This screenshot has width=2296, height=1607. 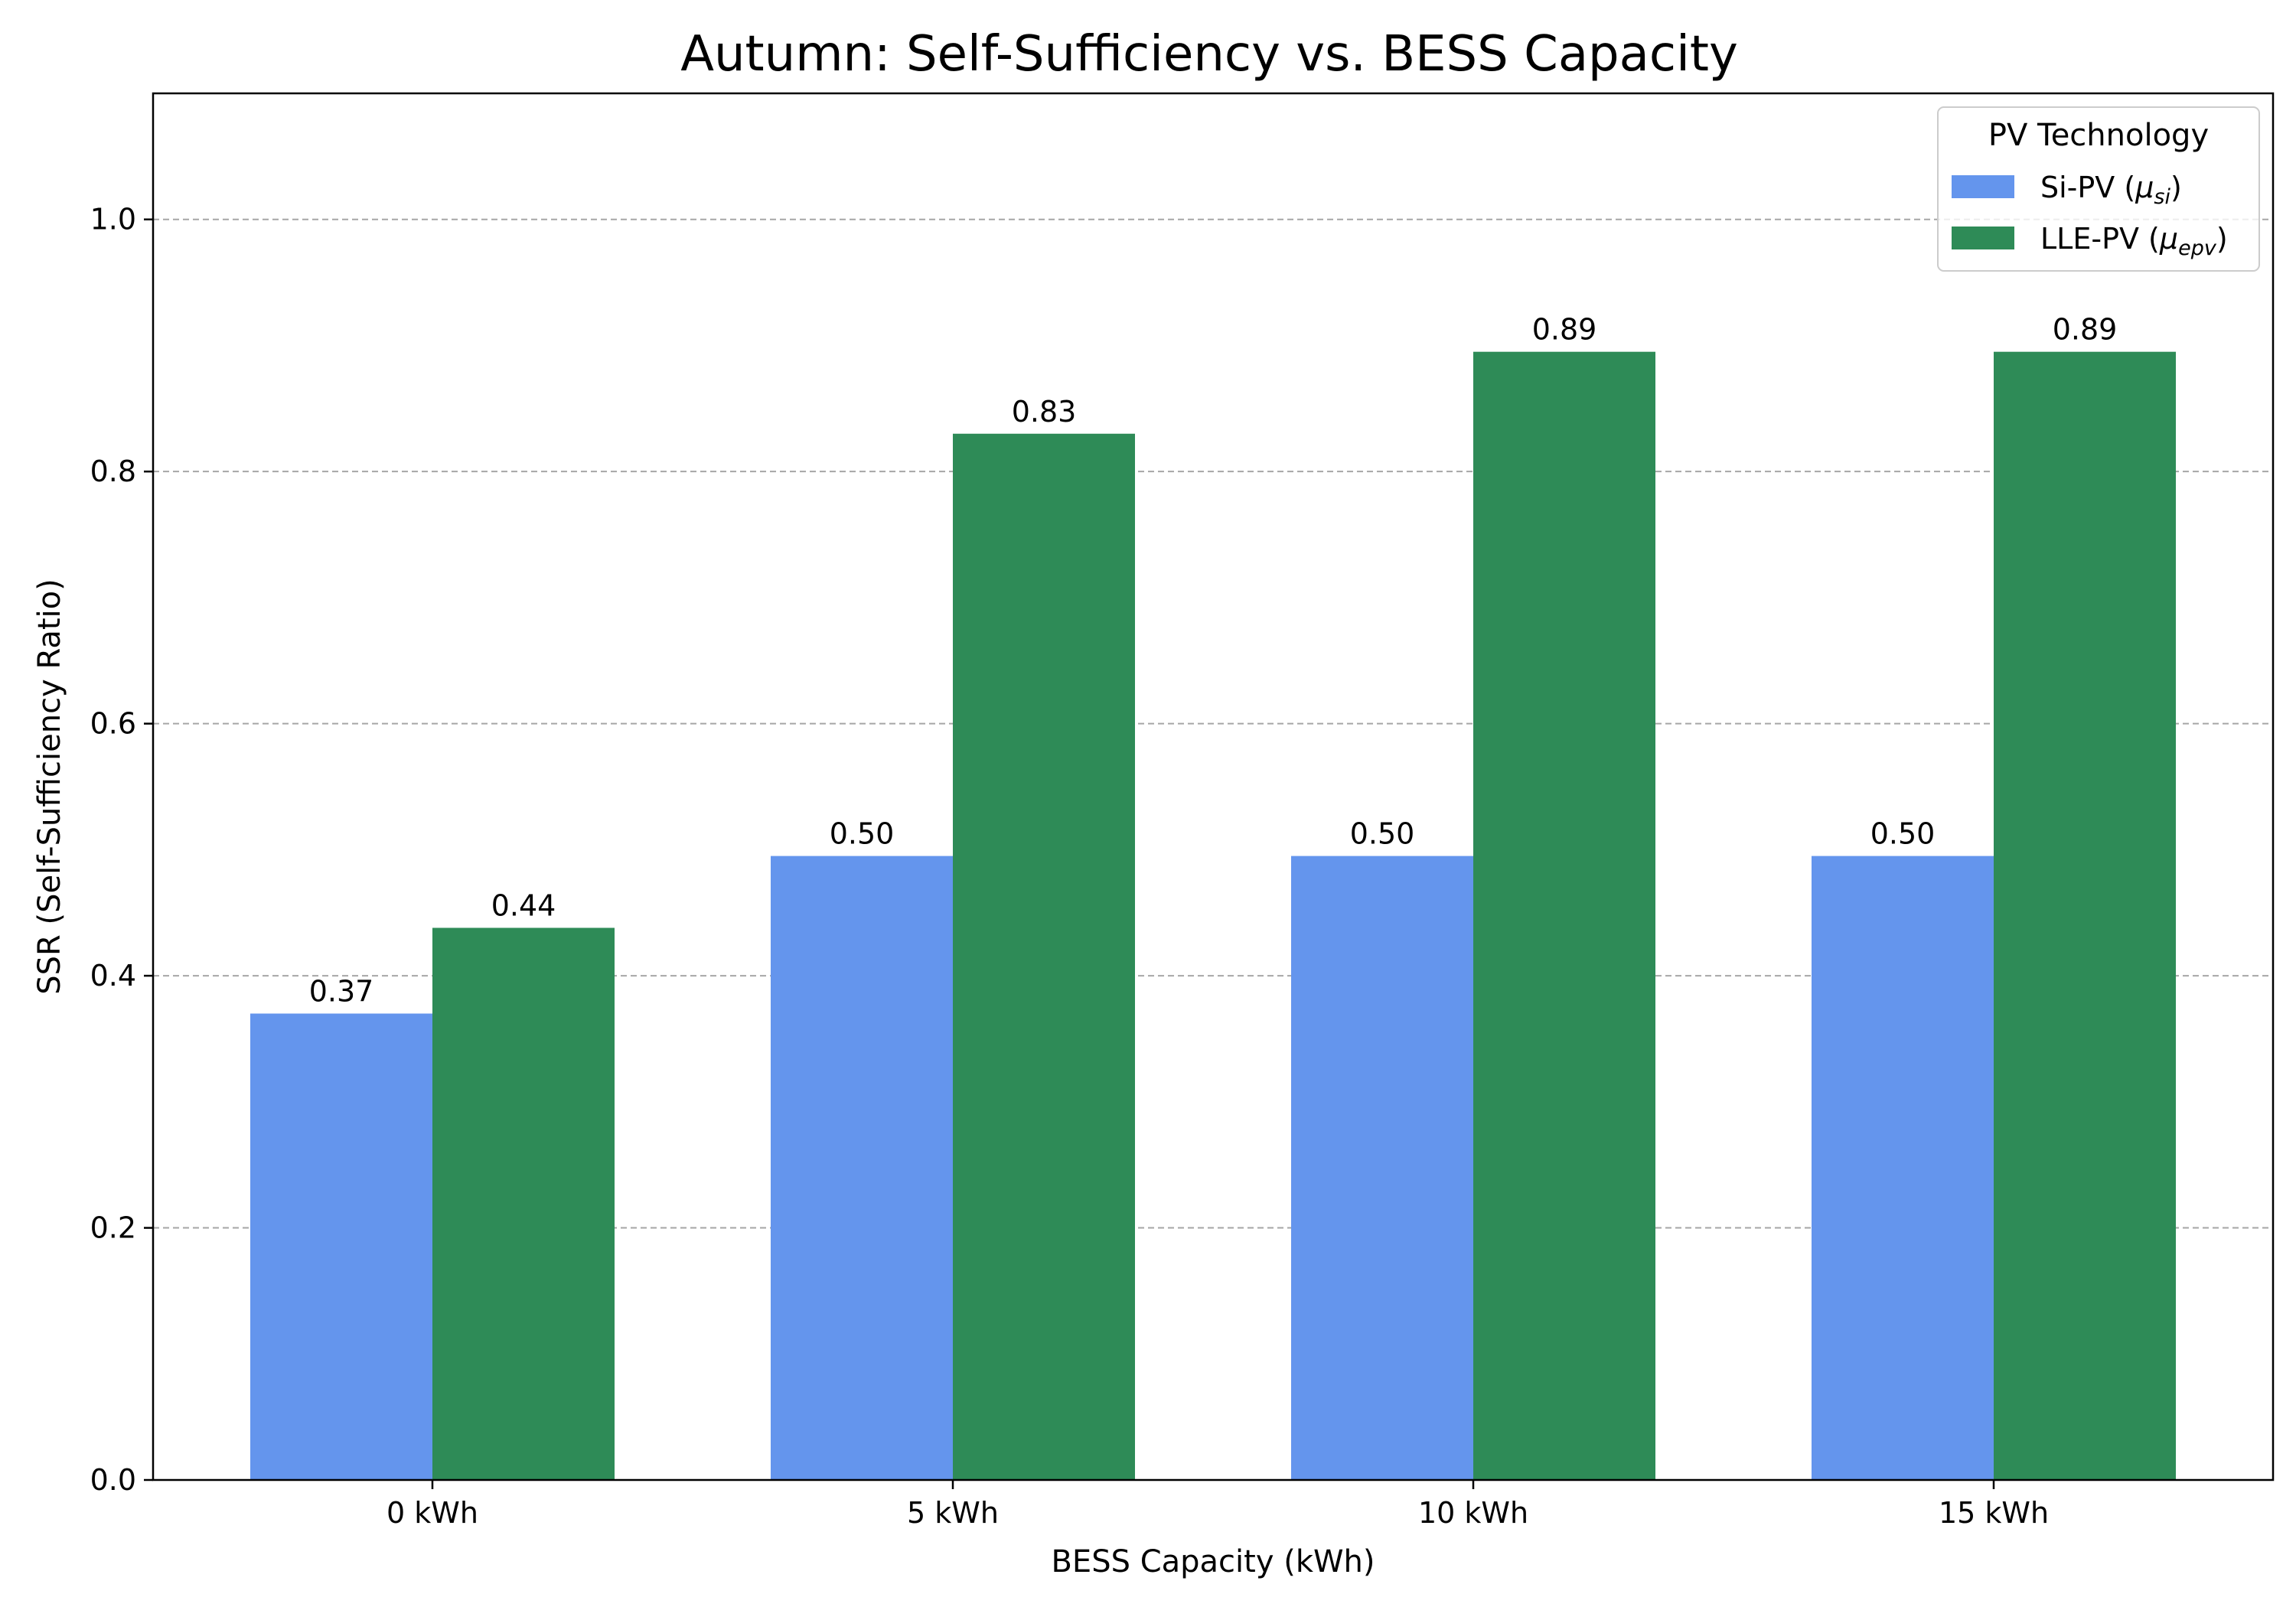 I want to click on y-tick-label: 1.0, so click(x=113, y=220).